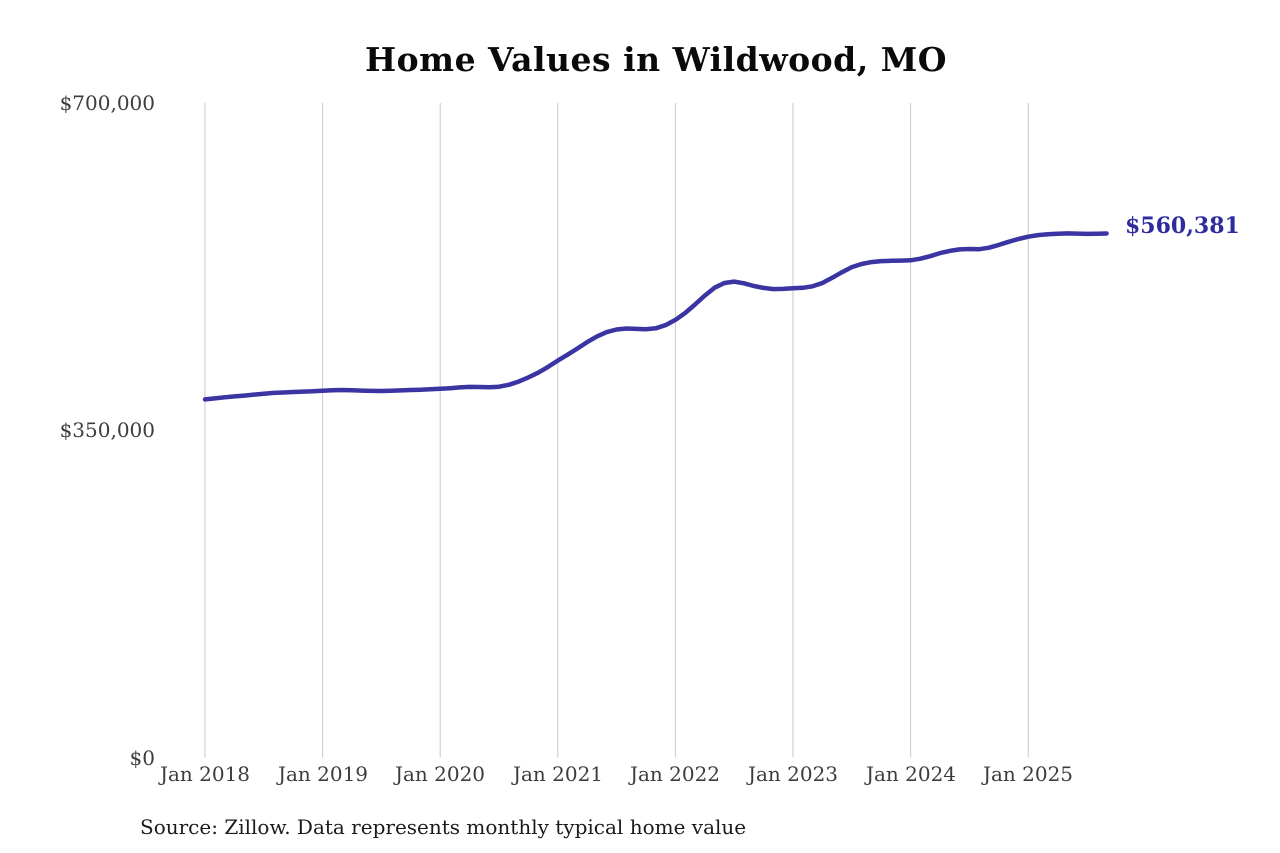 The image size is (1280, 853). What do you see at coordinates (793, 774) in the screenshot?
I see `x-axis-tick-2023: Jan 2023` at bounding box center [793, 774].